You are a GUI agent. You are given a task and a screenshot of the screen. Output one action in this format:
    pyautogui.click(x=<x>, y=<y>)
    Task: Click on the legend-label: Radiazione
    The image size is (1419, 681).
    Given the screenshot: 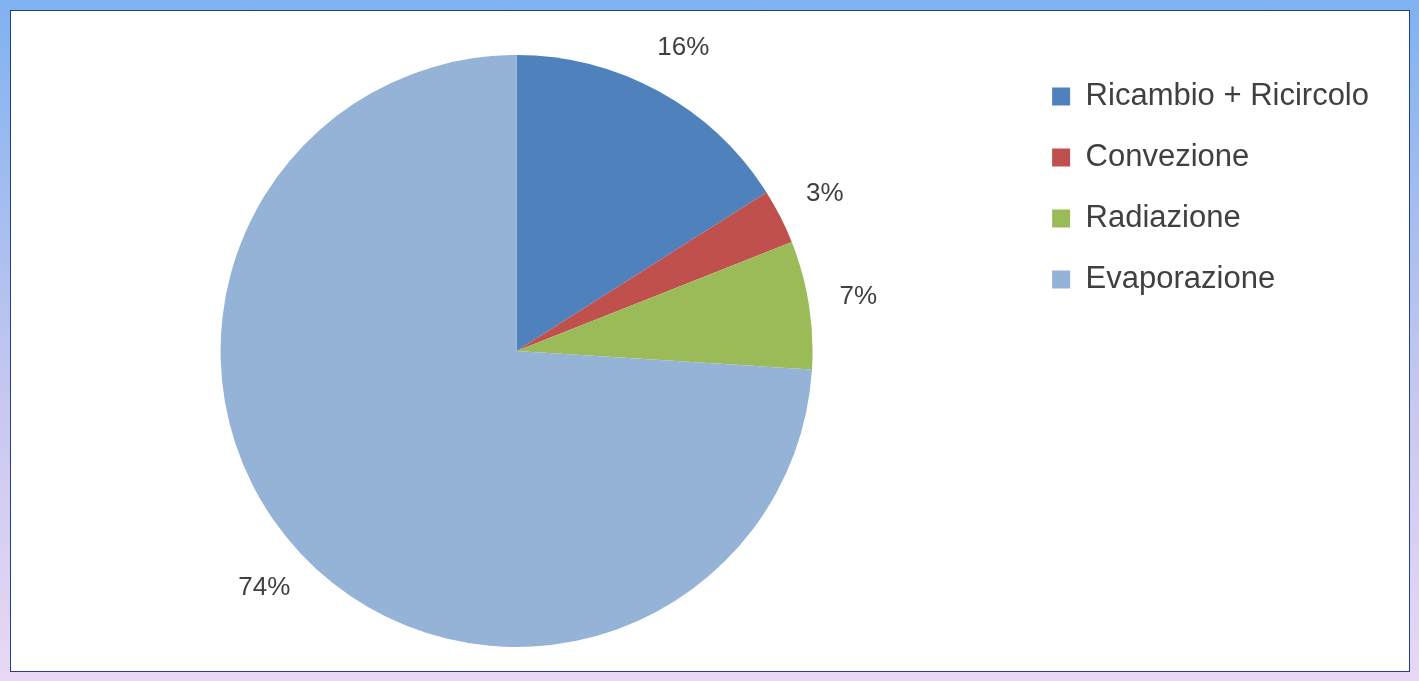 What is the action you would take?
    pyautogui.click(x=1163, y=217)
    